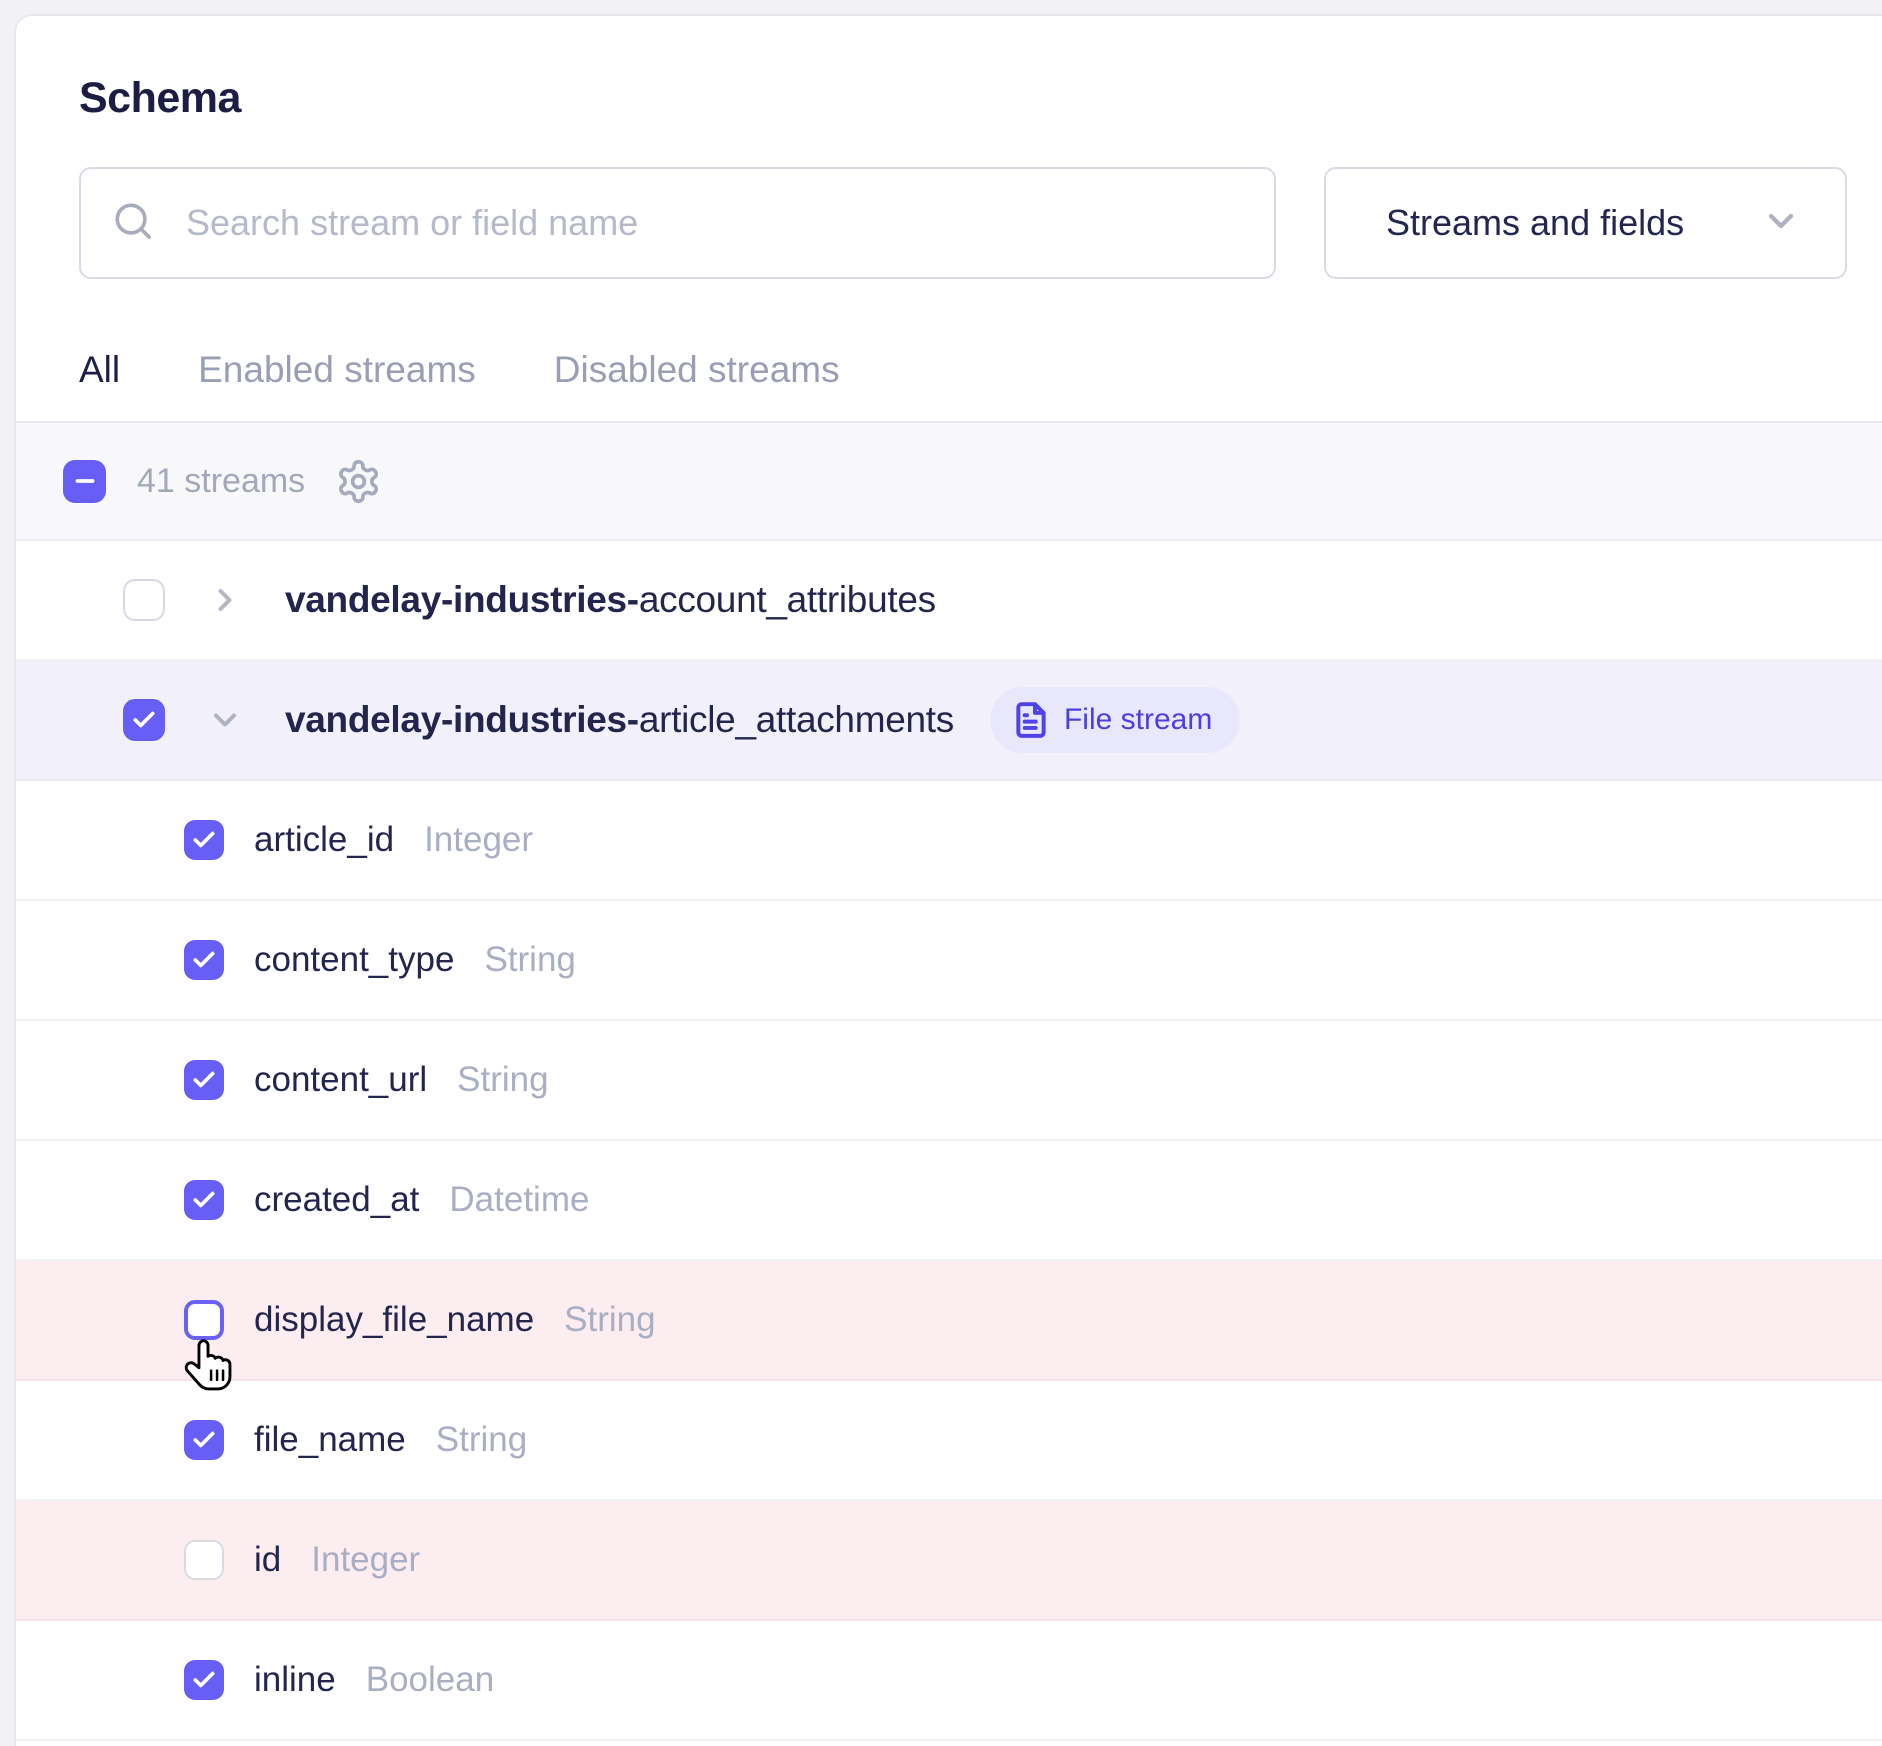 The height and width of the screenshot is (1746, 1882). What do you see at coordinates (949, 1441) in the screenshot?
I see `field-row: file_name String` at bounding box center [949, 1441].